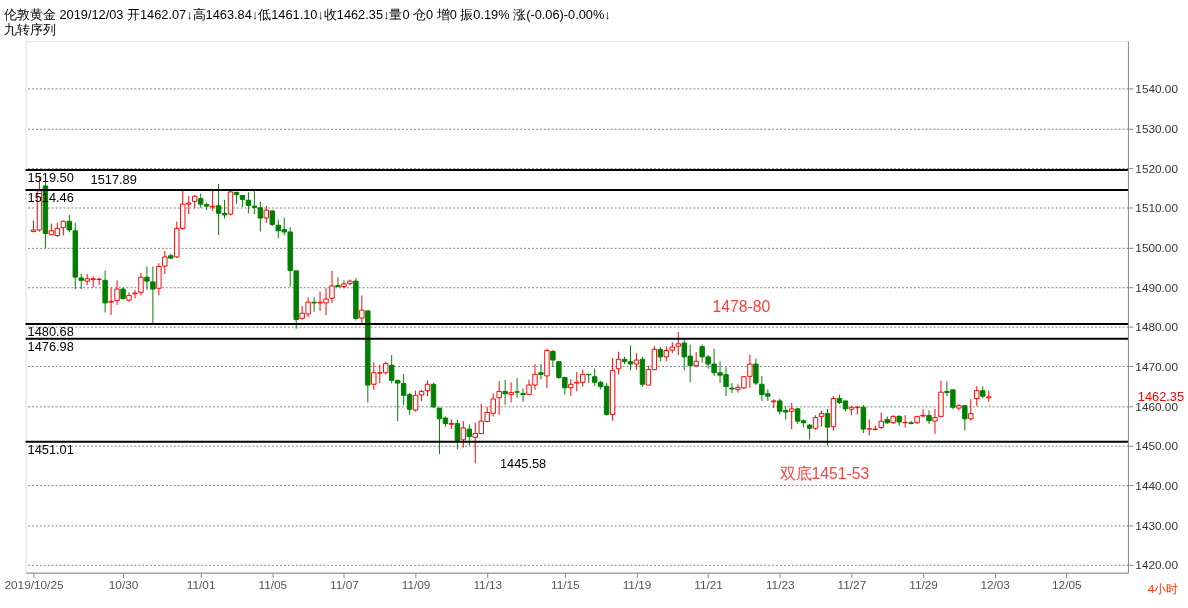 This screenshot has height=608, width=1188. What do you see at coordinates (488, 584) in the screenshot?
I see `x-tick-label: 11/13` at bounding box center [488, 584].